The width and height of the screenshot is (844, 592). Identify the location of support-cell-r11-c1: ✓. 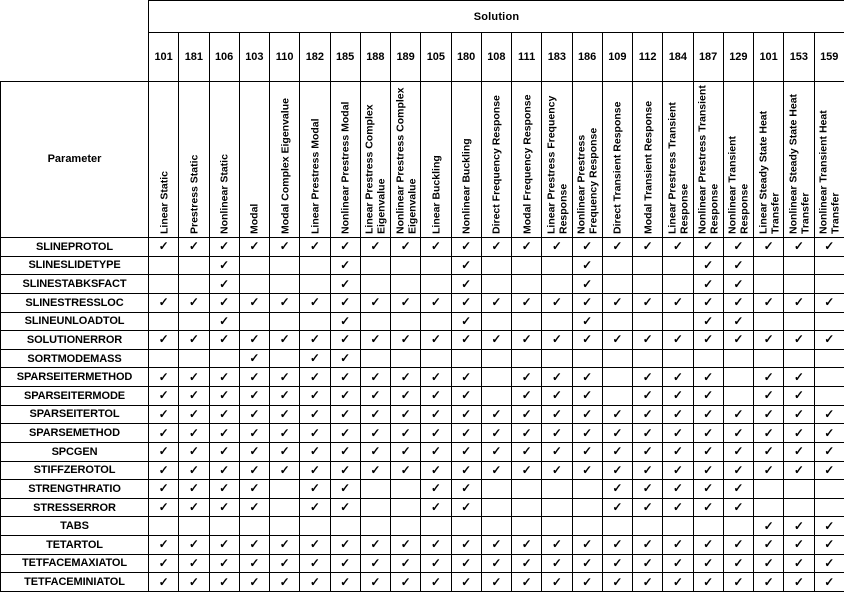
(163, 433).